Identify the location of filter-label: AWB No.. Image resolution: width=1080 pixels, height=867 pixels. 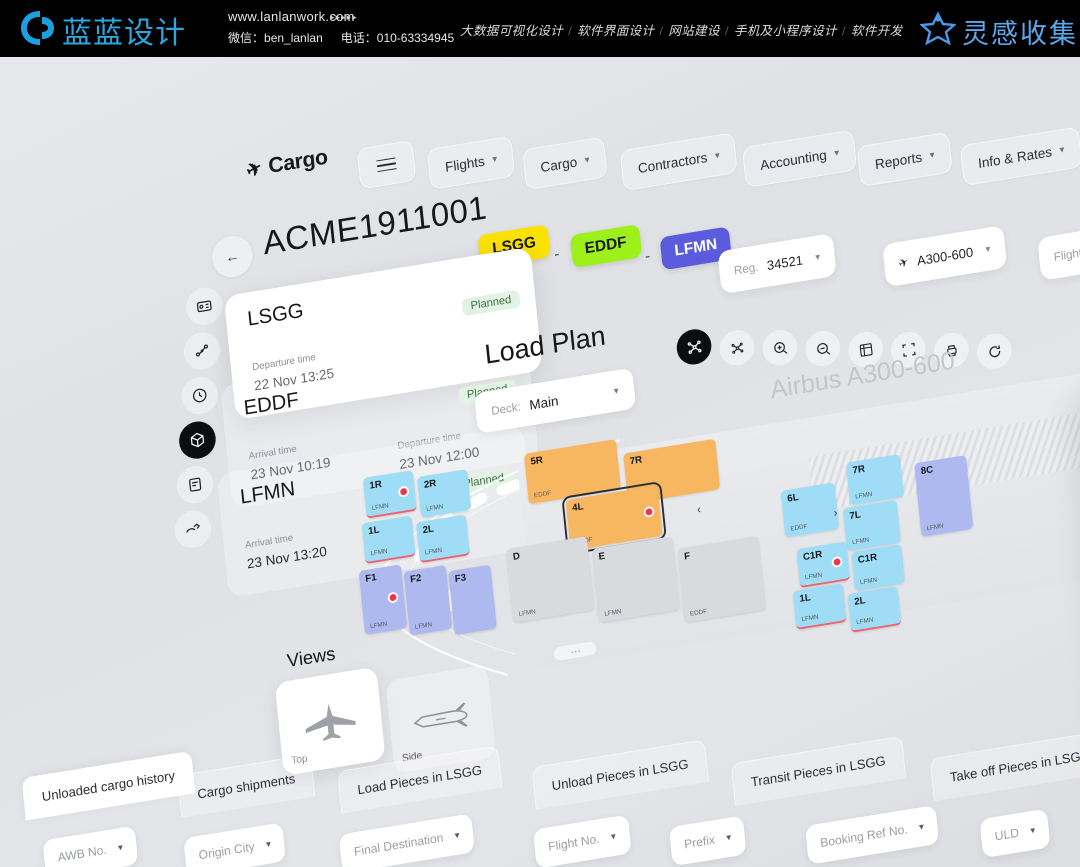
(82, 854).